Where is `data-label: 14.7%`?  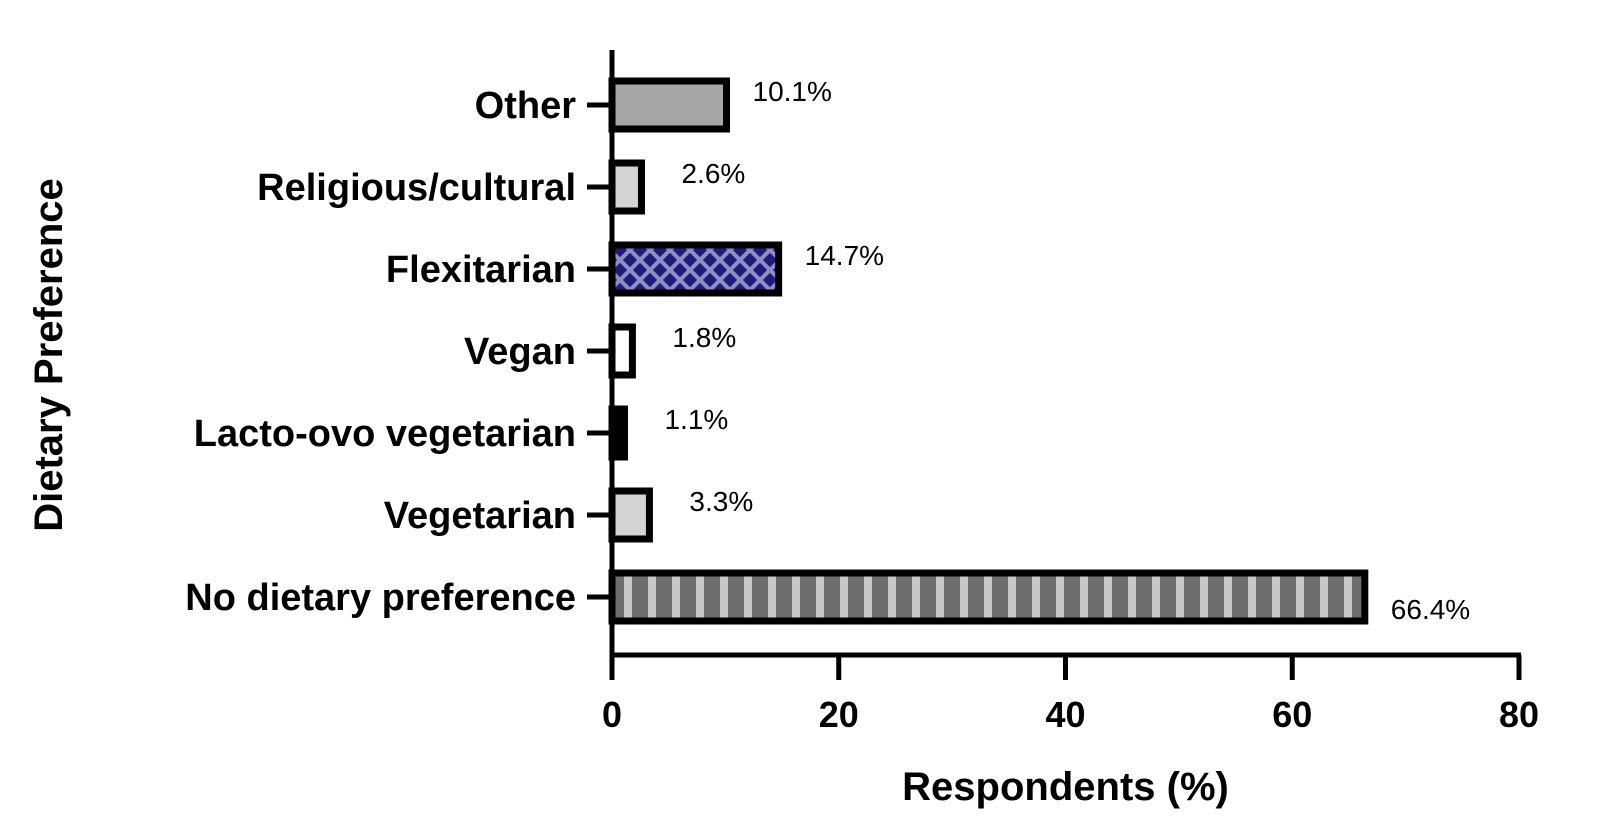
data-label: 14.7% is located at coordinates (844, 255).